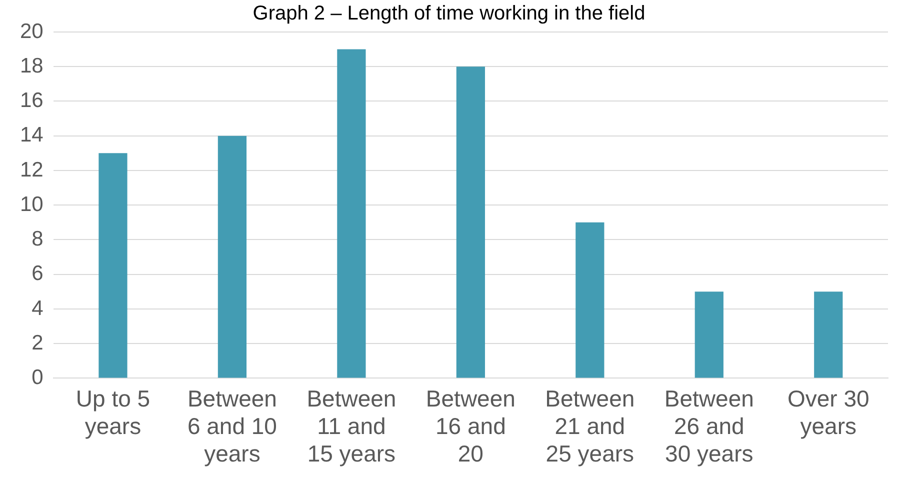  I want to click on x-tick-label: Between 6 and 10 years, so click(232, 426).